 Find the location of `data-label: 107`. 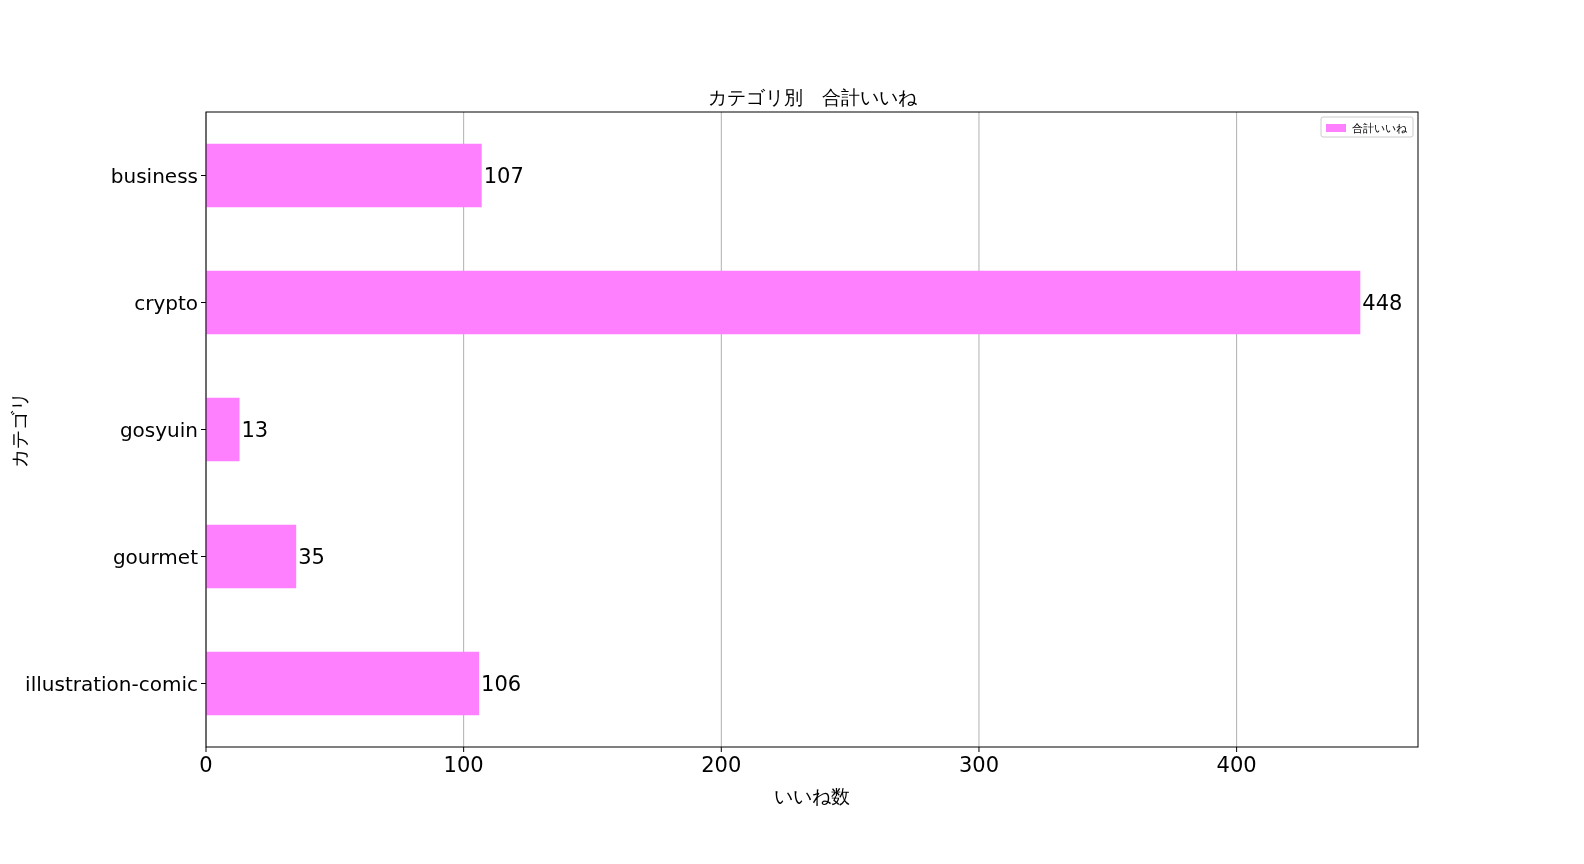

data-label: 107 is located at coordinates (503, 175).